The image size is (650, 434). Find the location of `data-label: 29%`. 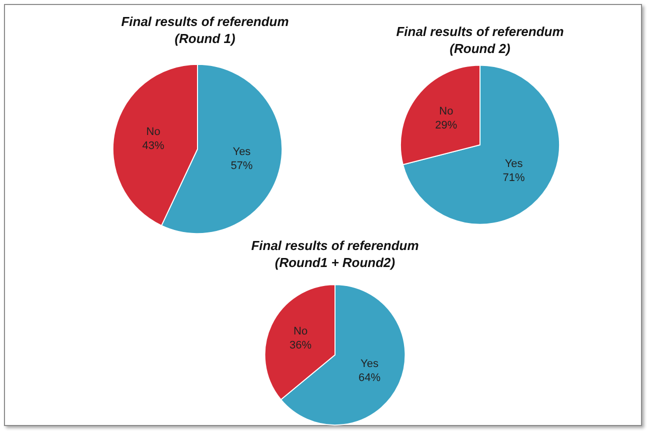

data-label: 29% is located at coordinates (446, 126).